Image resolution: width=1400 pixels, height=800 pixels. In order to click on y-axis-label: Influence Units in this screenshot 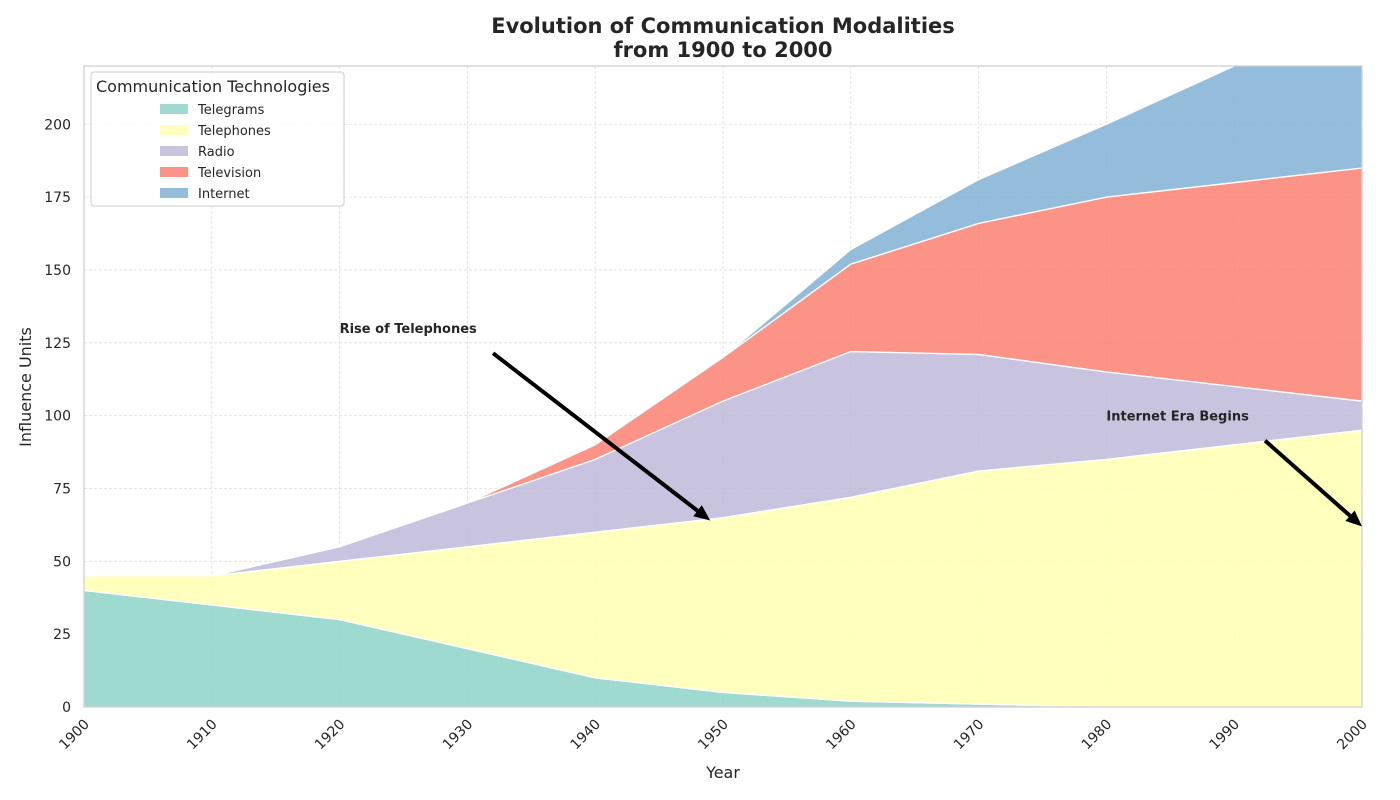, I will do `click(25, 387)`.